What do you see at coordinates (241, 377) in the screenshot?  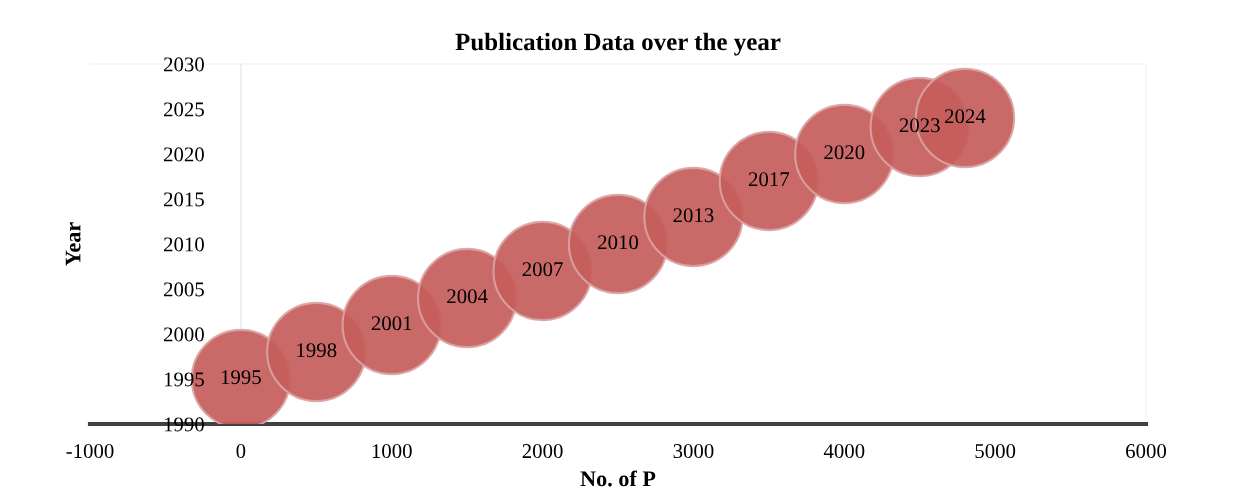 I see `data-label: 1995` at bounding box center [241, 377].